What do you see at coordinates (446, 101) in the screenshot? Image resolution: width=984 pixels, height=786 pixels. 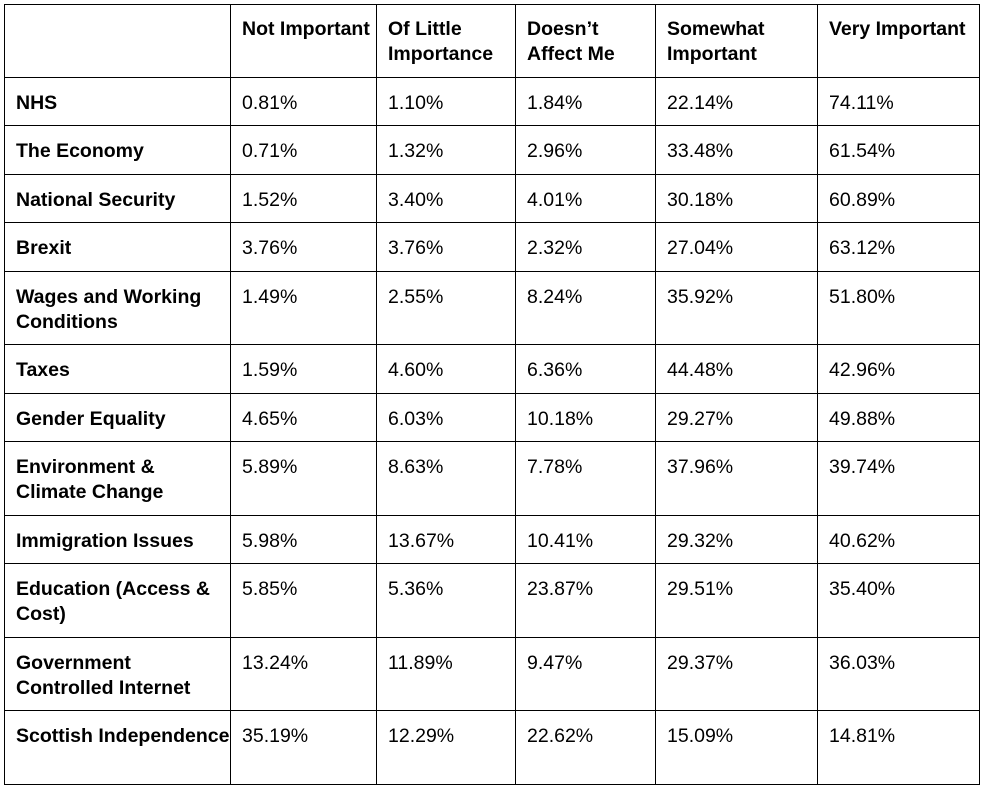 I see `table-cell: 1.10%` at bounding box center [446, 101].